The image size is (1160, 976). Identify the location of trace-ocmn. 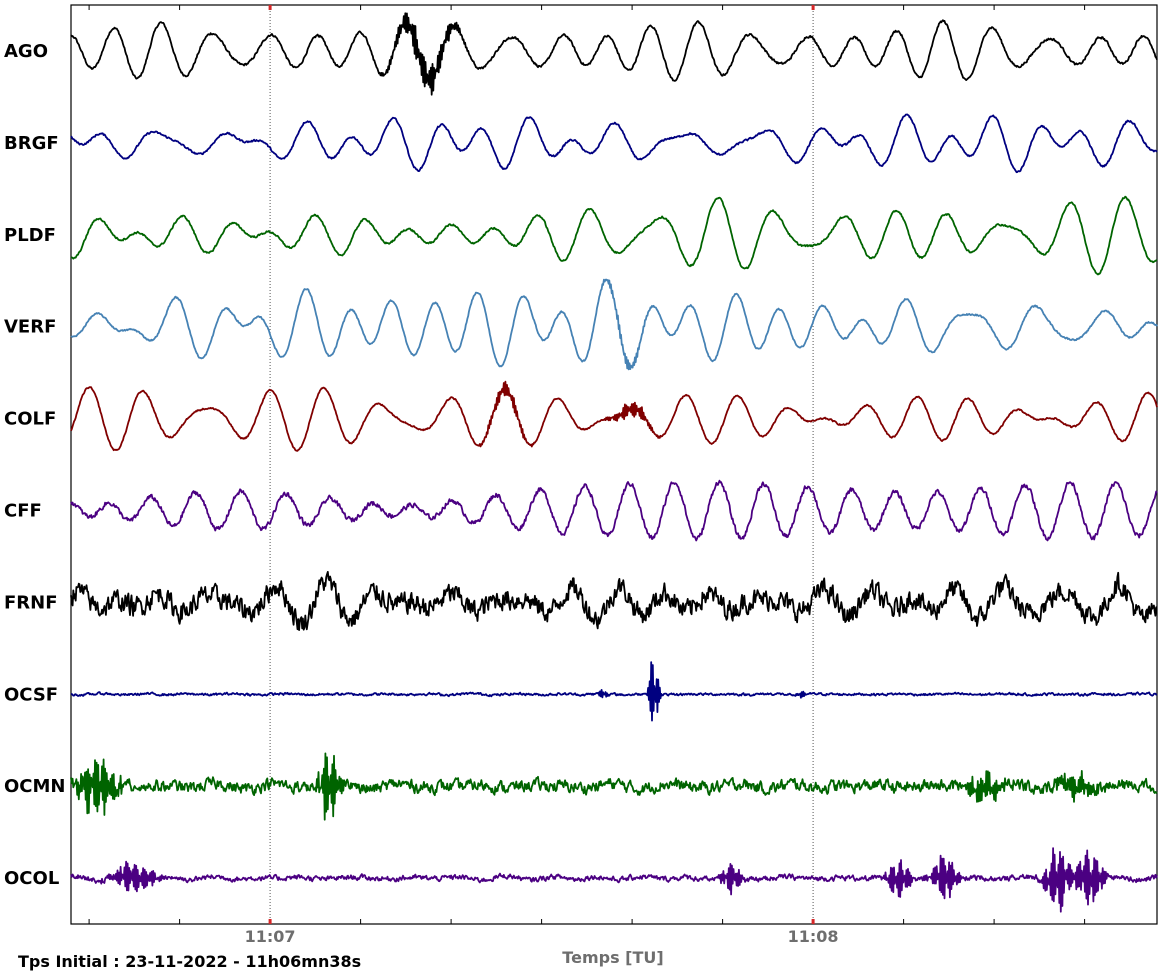
(614, 786).